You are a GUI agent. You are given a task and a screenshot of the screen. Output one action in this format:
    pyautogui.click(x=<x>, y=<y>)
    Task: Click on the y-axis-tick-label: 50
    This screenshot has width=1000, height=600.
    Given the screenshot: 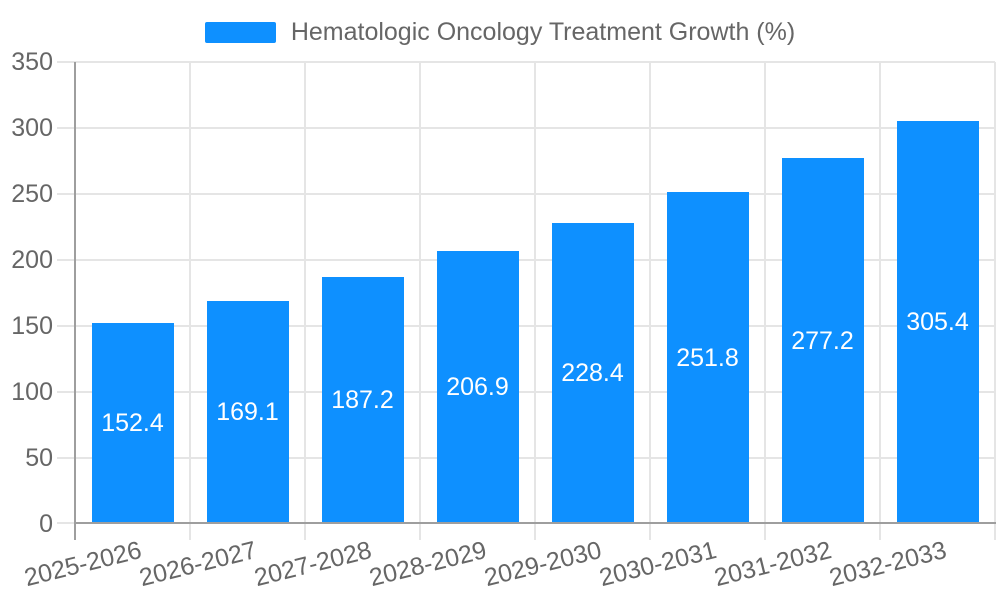 What is the action you would take?
    pyautogui.click(x=39, y=458)
    